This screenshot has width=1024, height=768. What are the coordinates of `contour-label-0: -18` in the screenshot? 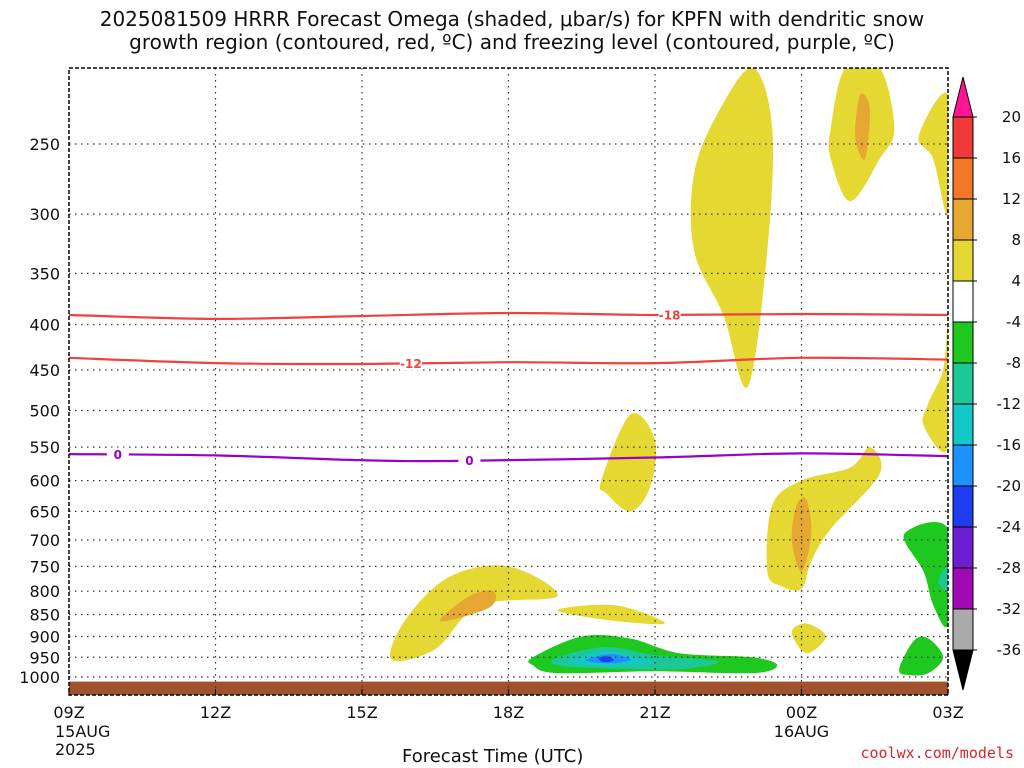 It's located at (670, 315).